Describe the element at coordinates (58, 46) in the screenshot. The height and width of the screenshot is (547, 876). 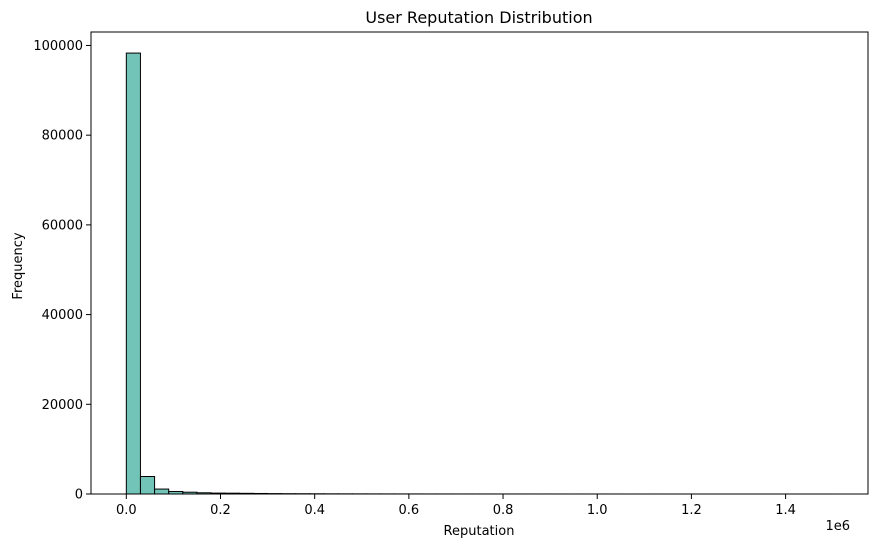
I see `y-tick-label: 100000` at that location.